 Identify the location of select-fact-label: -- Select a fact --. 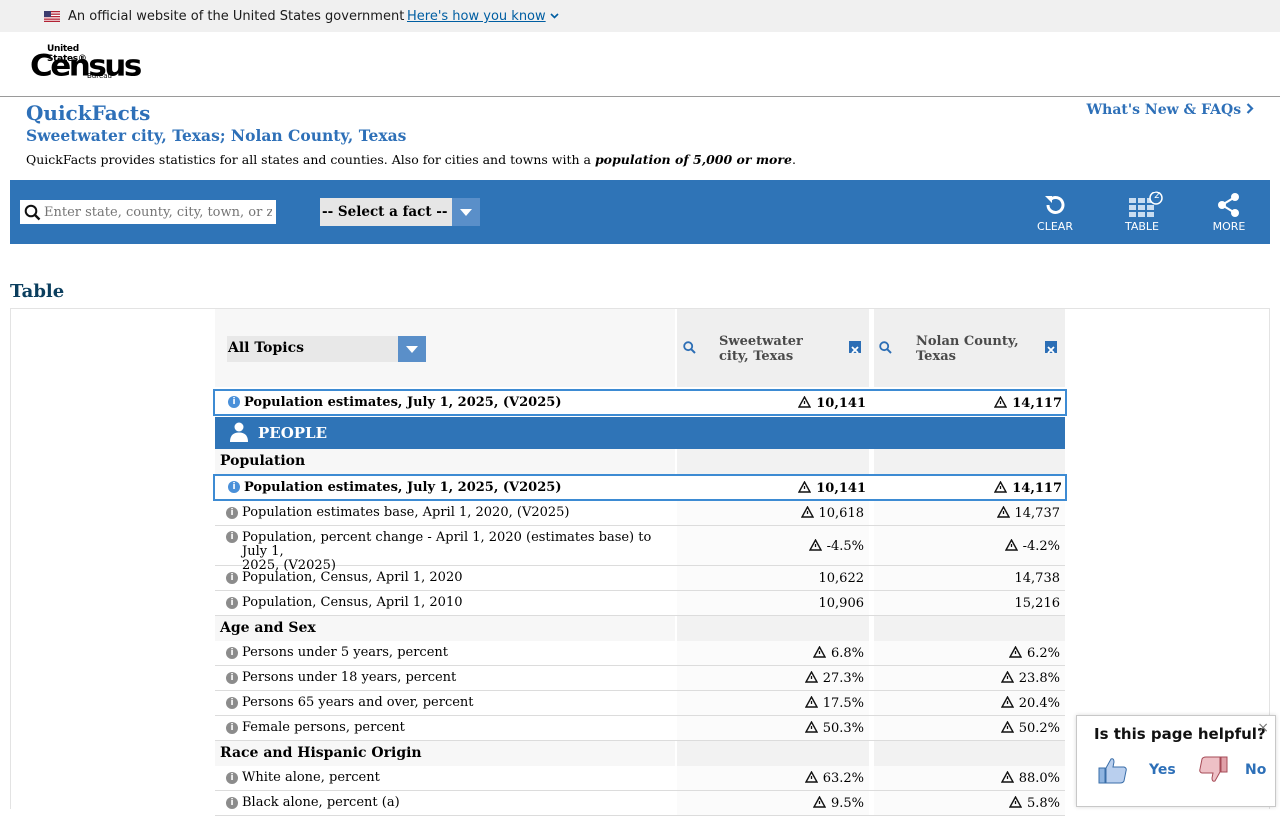
(385, 212).